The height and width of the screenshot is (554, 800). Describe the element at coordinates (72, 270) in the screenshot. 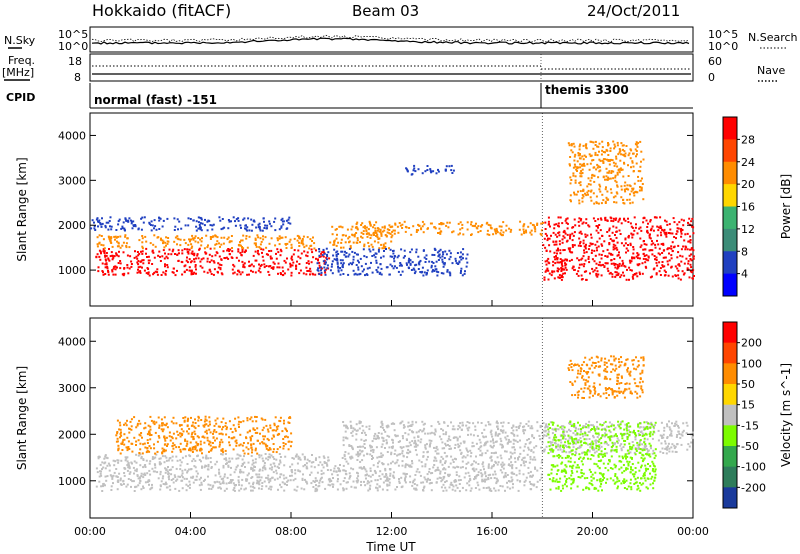

I see `y-tick-label: 1000` at that location.